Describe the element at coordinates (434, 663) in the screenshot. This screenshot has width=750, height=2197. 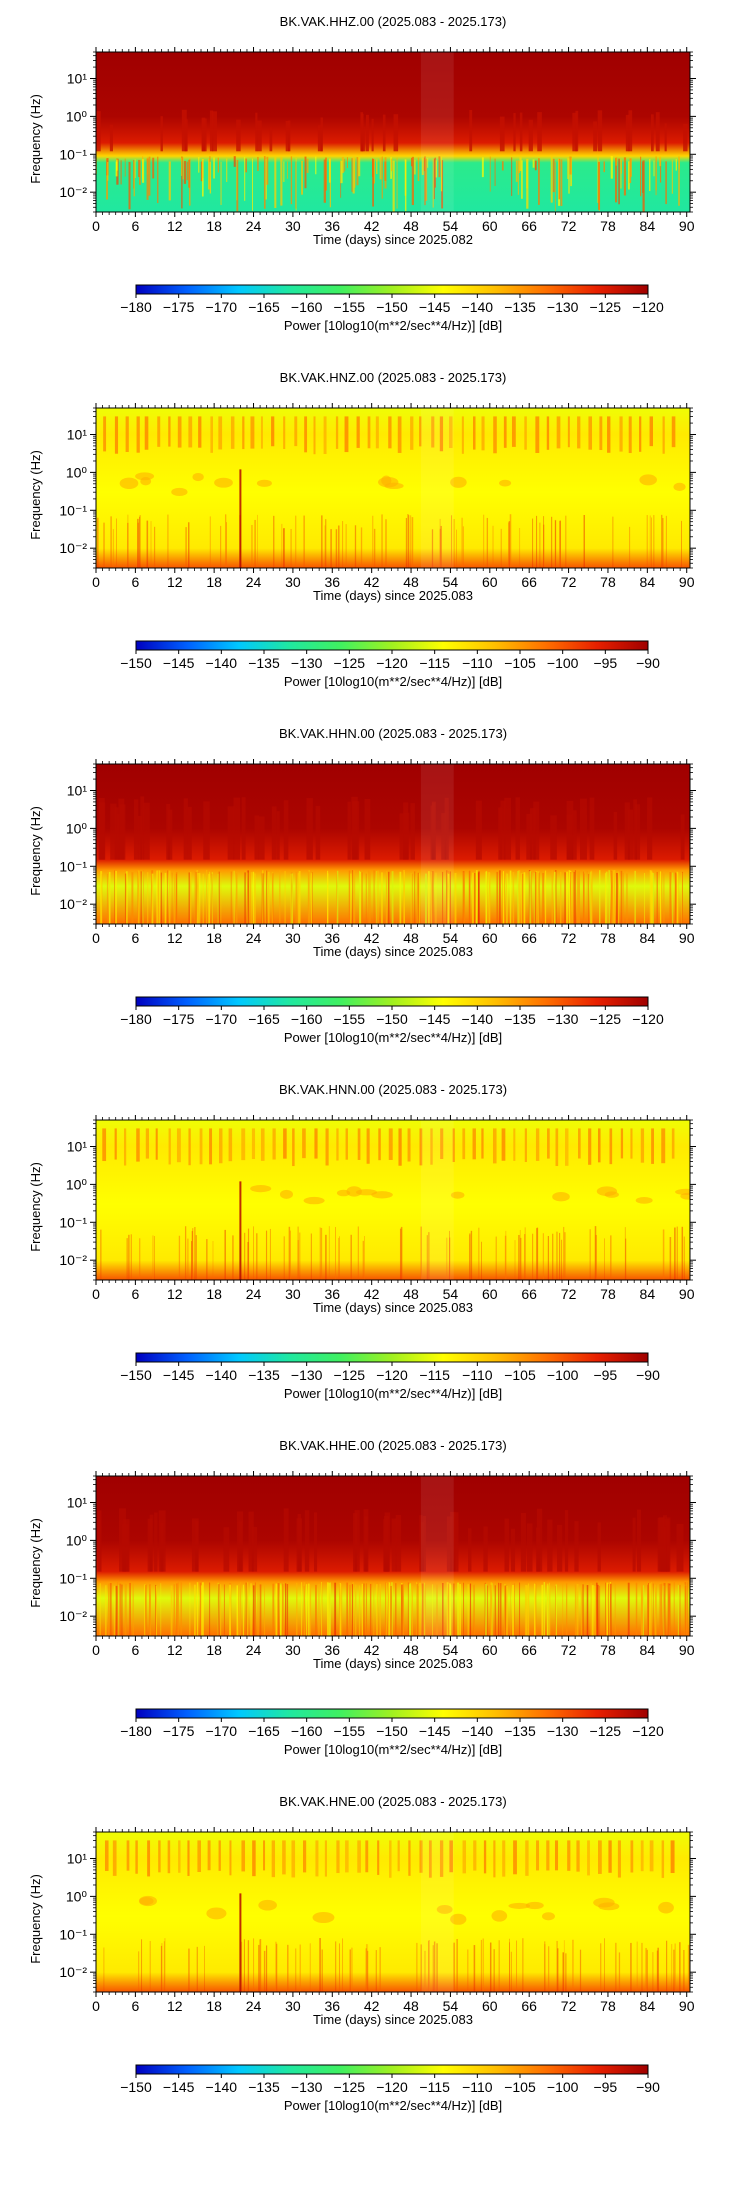
I see `colorbar-tick-label: −115` at that location.